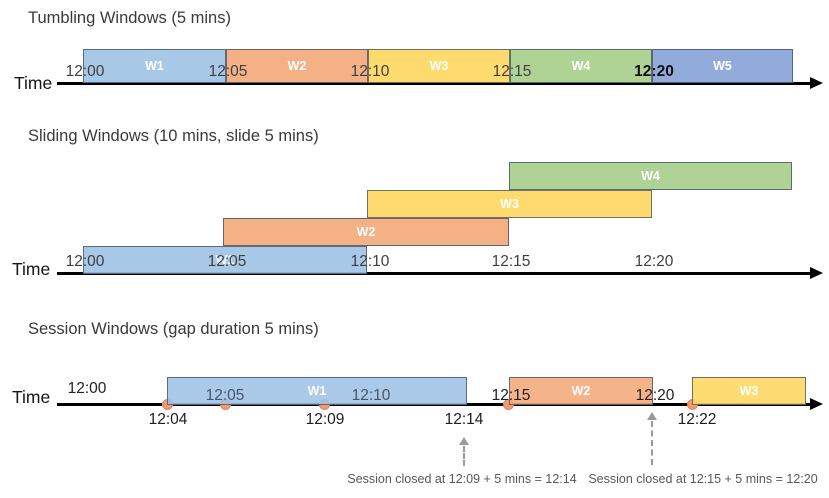 This screenshot has width=829, height=498. Describe the element at coordinates (85, 71) in the screenshot. I see `tumbling-tick-12-00: 12:00` at that location.